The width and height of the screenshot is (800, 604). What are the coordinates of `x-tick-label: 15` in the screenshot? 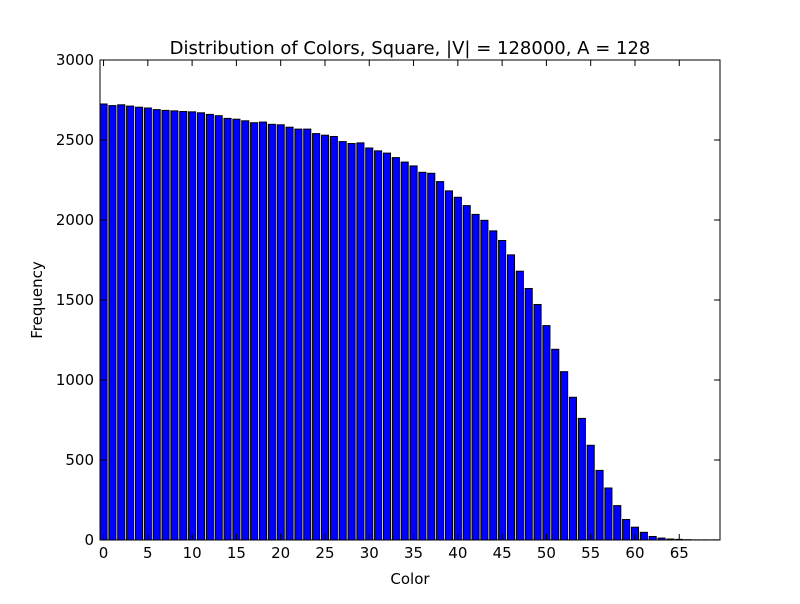 It's located at (236, 553).